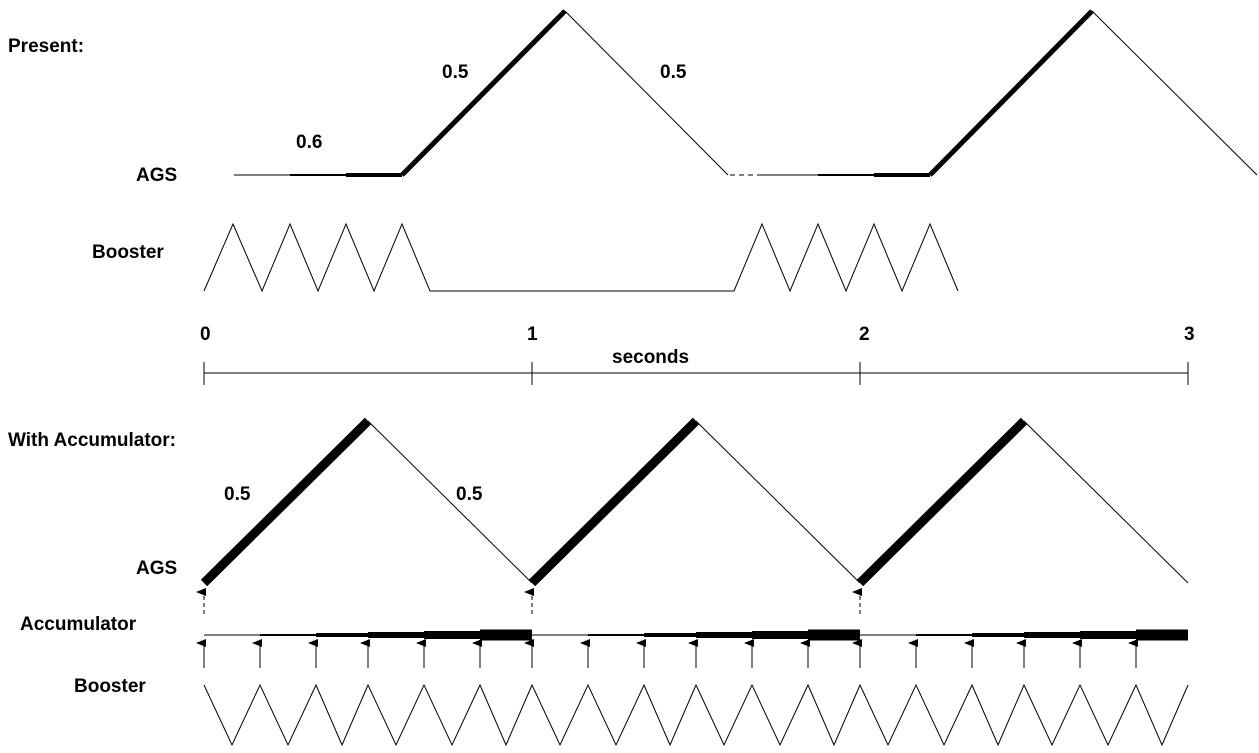  What do you see at coordinates (78, 624) in the screenshot?
I see `accumulator-row-label: Accumulator` at bounding box center [78, 624].